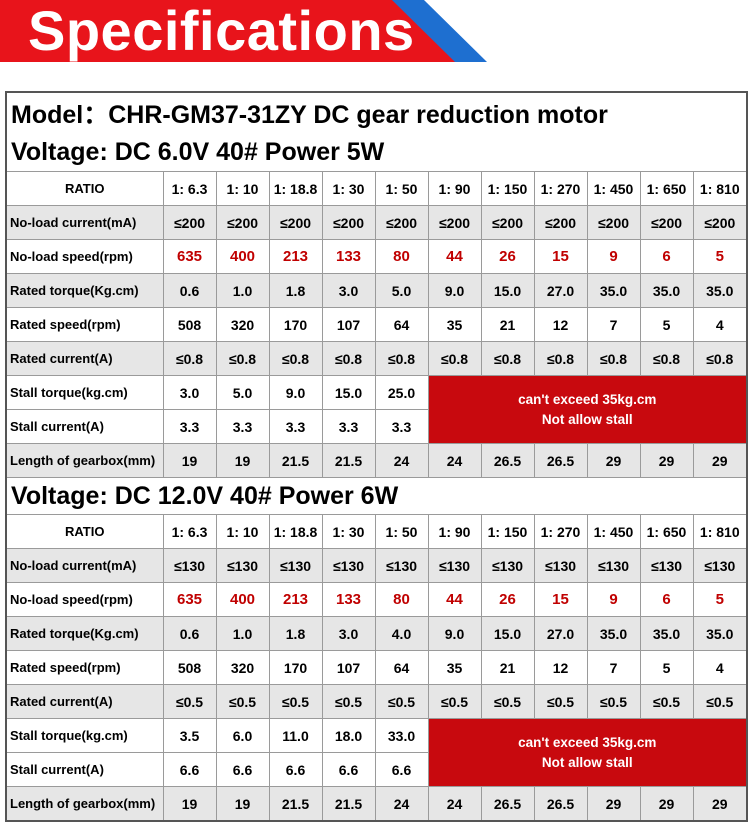 Image resolution: width=750 pixels, height=830 pixels. Describe the element at coordinates (189, 392) in the screenshot. I see `stall-torque-cell: 3.0` at that location.